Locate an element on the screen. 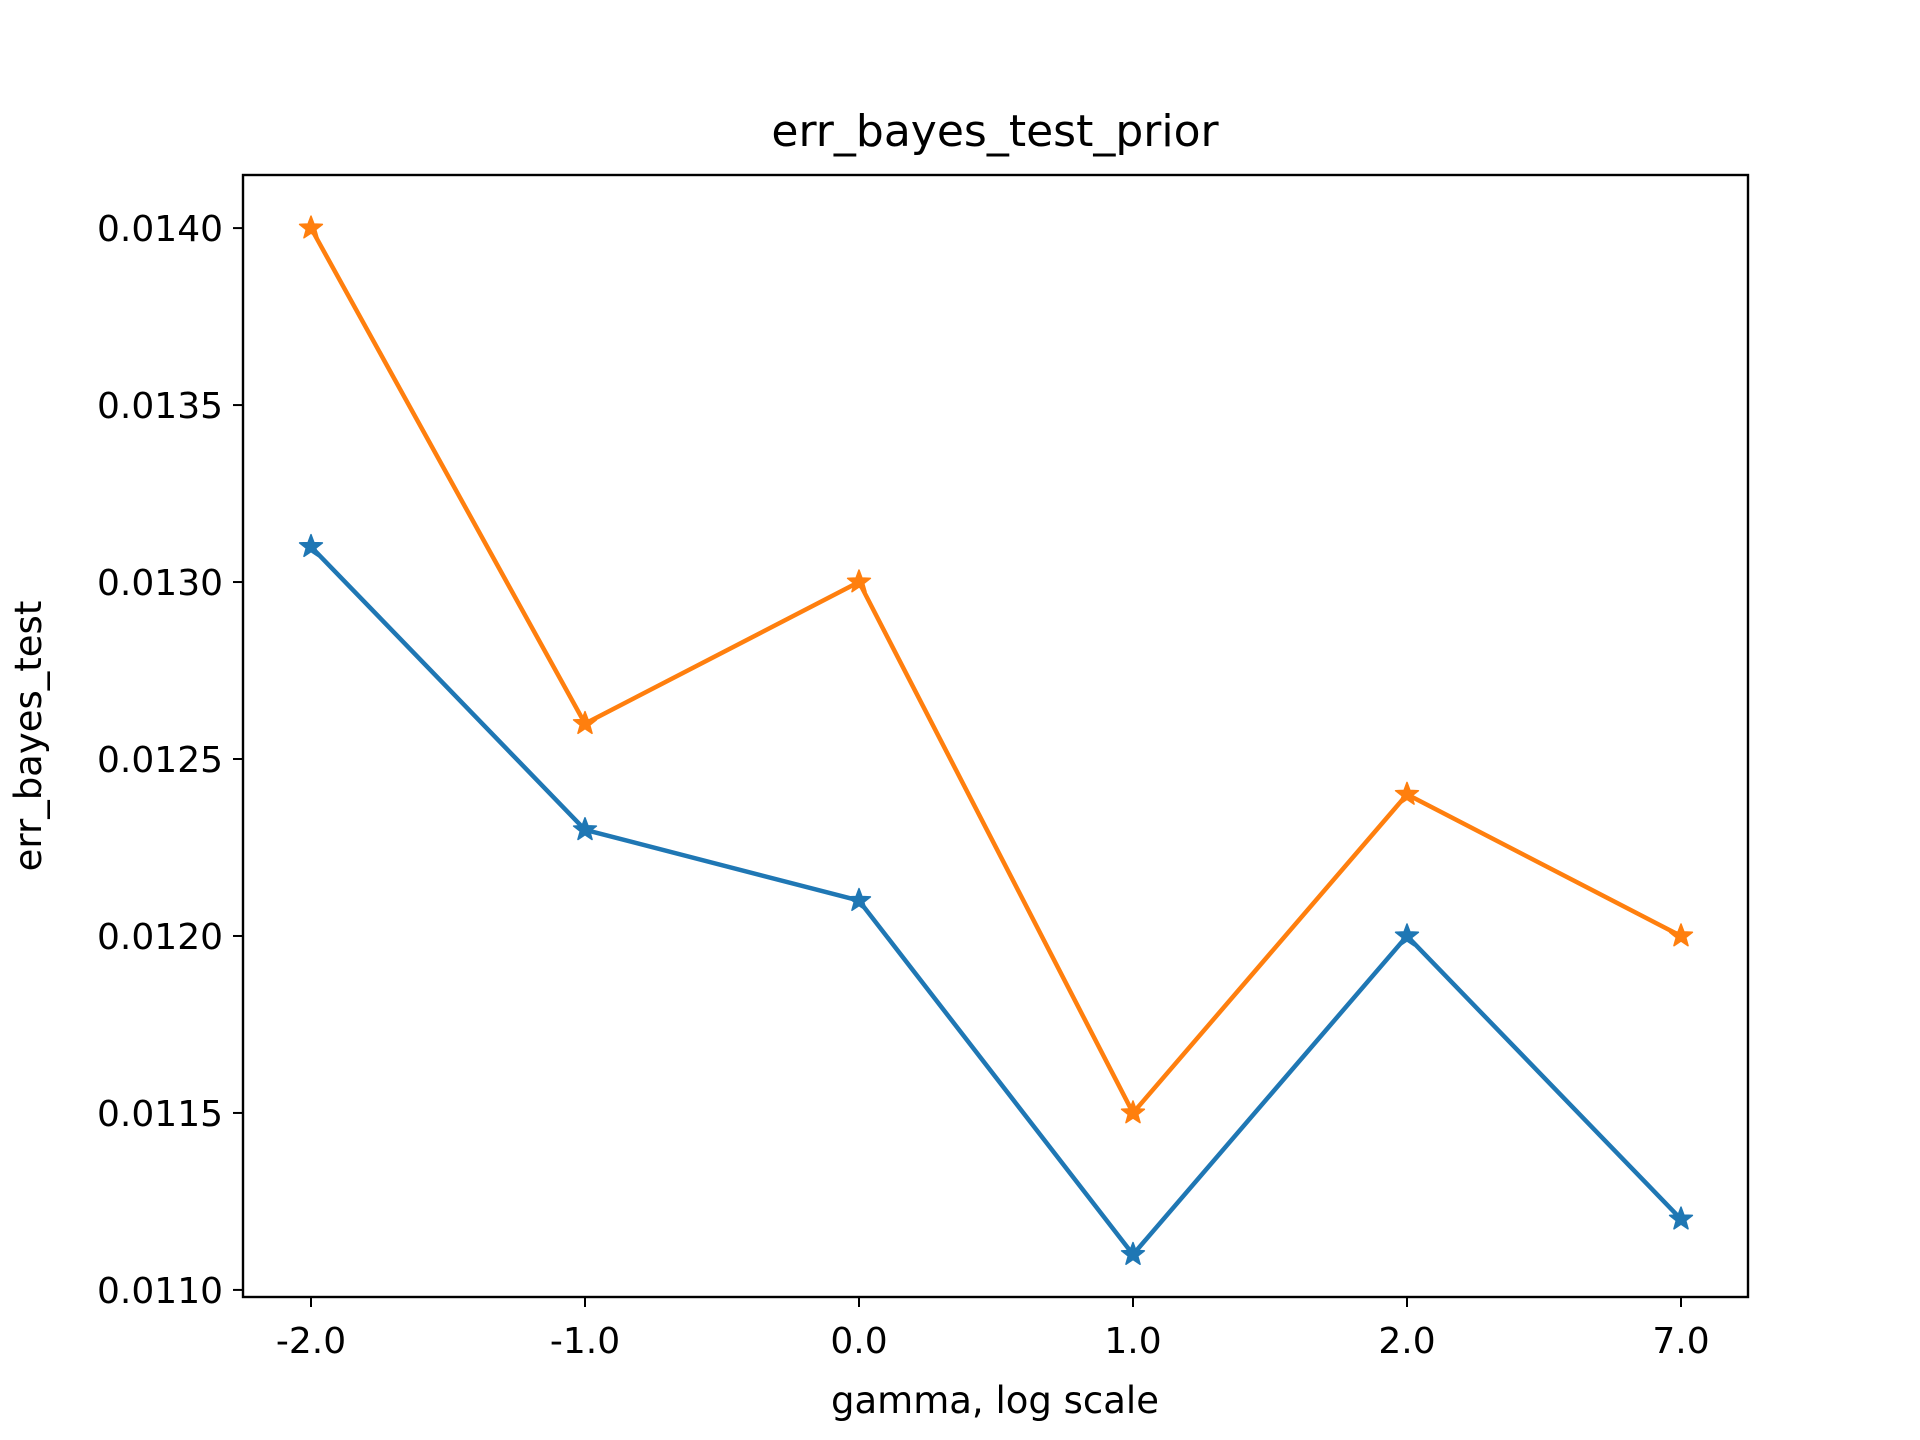 This screenshot has width=1920, height=1440. x-tick-label: -2.0 is located at coordinates (311, 1341).